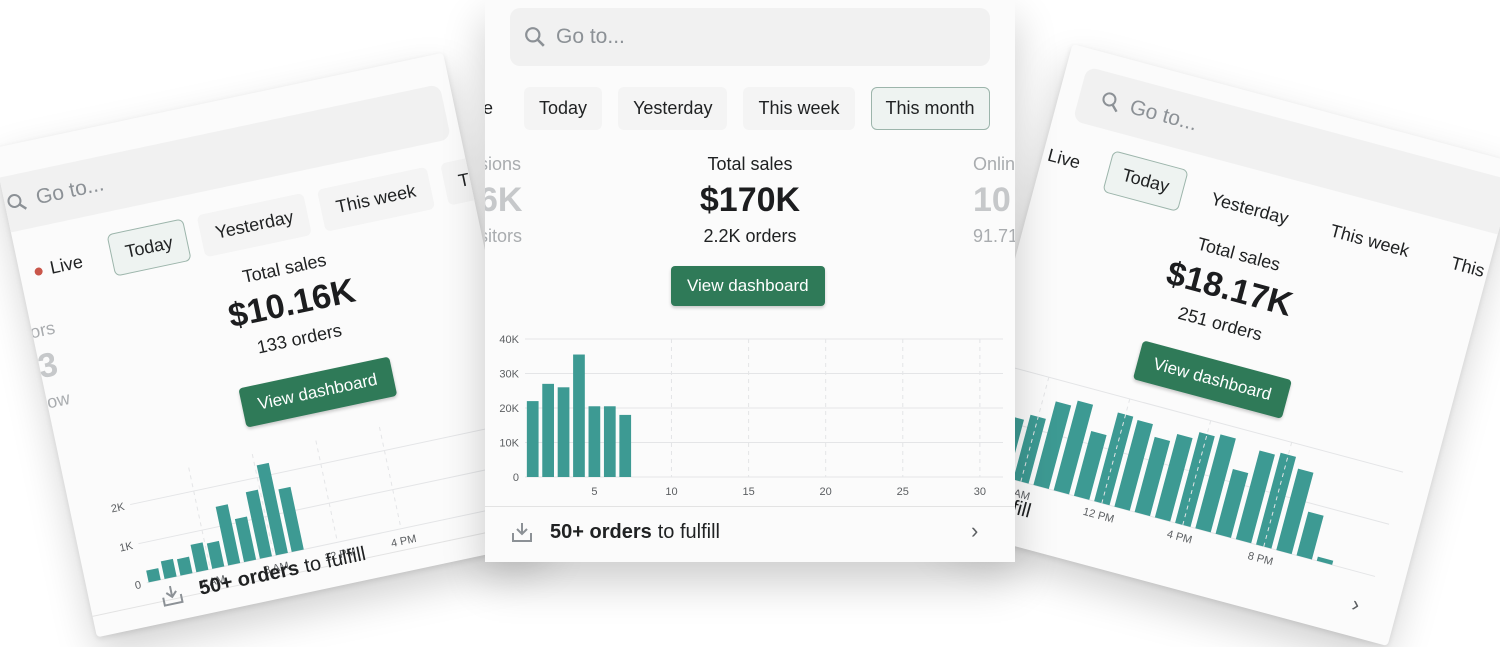 The image size is (1500, 647). Describe the element at coordinates (994, 200) in the screenshot. I see `online-store-metric: Onlin 10 91.71` at that location.